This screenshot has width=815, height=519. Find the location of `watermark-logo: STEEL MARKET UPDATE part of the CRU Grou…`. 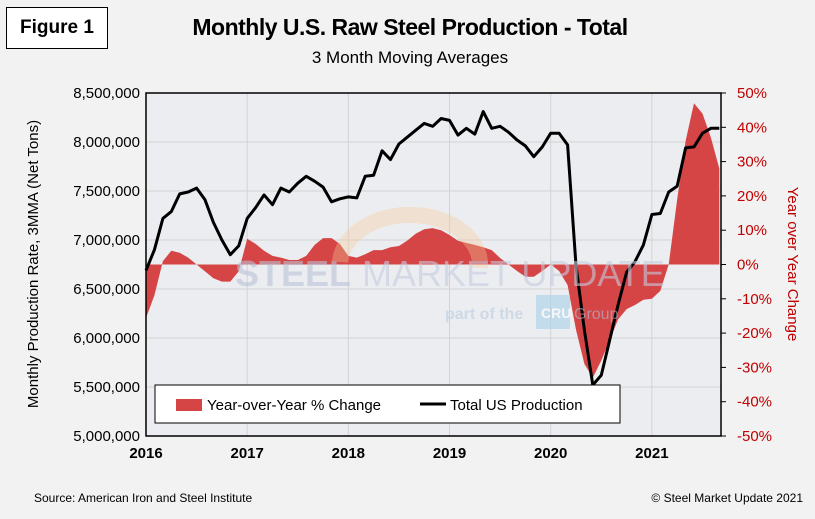

watermark-logo: STEEL MARKET UPDATE part of the CRU Grou… is located at coordinates (450, 267).